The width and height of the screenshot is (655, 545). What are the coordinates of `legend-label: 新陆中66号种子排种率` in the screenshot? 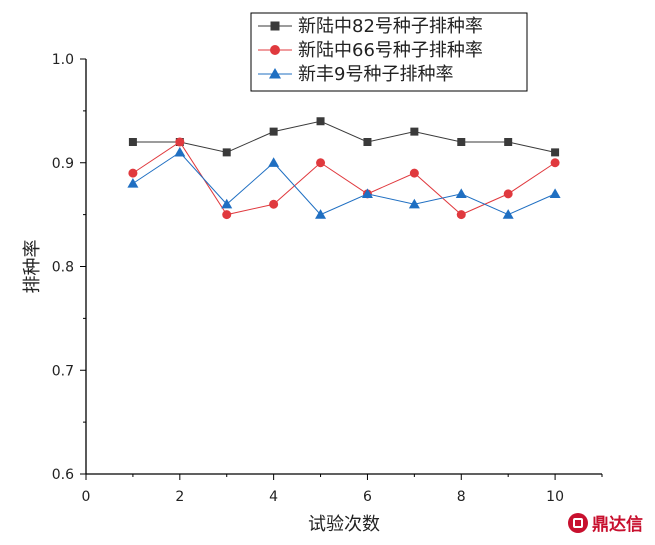 It's located at (390, 50).